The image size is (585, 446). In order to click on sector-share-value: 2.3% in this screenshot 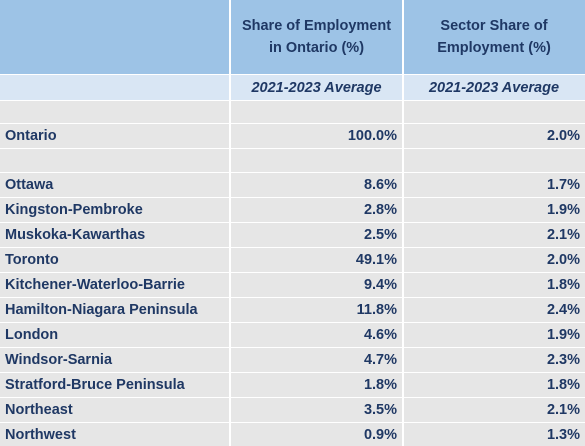, I will do `click(494, 360)`.